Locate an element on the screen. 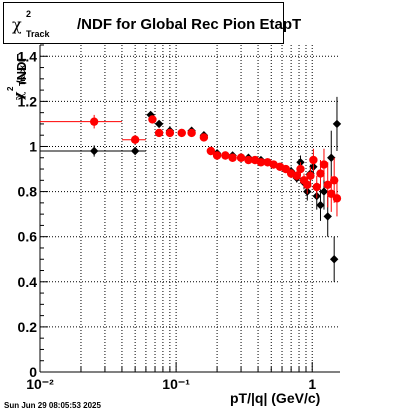 Image resolution: width=400 pixels, height=414 pixels. y-tick-label: 0.2 is located at coordinates (28, 327).